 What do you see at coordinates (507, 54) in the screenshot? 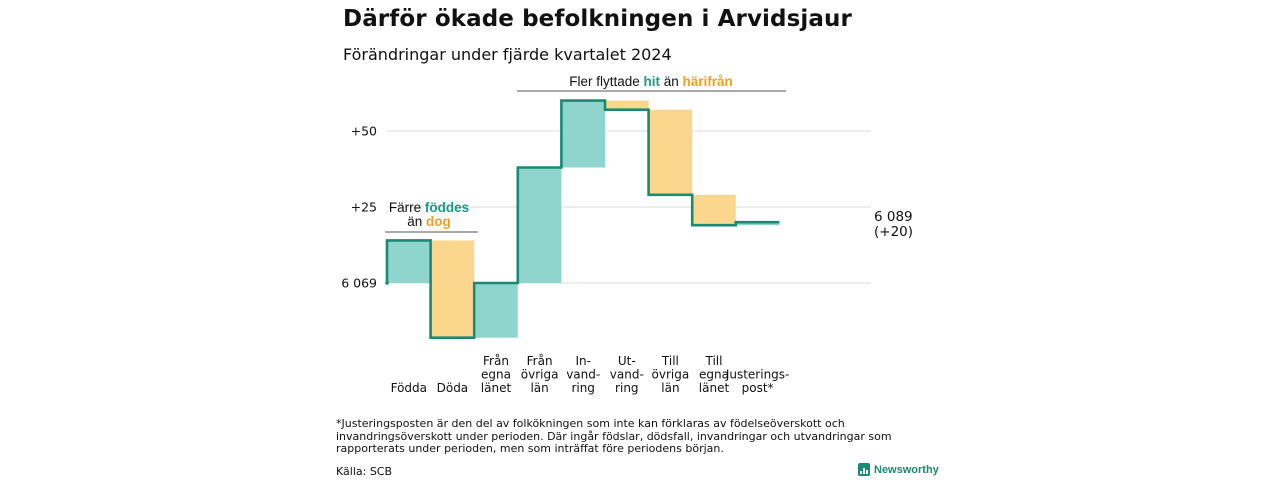
I see `chart-subtitle: Förändringar under fjärde kvartalet 2024` at bounding box center [507, 54].